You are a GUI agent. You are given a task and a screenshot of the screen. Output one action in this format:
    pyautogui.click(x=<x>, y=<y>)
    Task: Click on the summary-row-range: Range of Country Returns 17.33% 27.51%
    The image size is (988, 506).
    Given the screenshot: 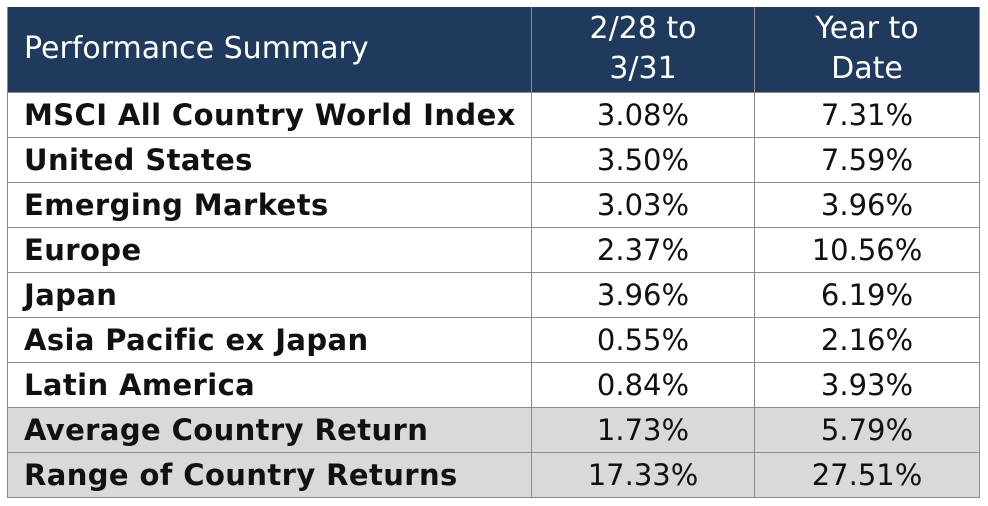 What is the action you would take?
    pyautogui.click(x=493, y=474)
    